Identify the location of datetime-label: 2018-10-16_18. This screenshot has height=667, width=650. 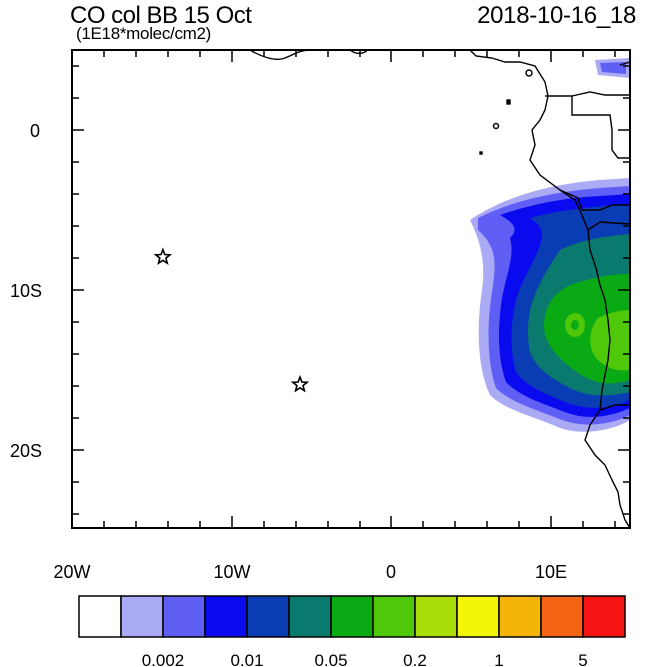
(556, 15).